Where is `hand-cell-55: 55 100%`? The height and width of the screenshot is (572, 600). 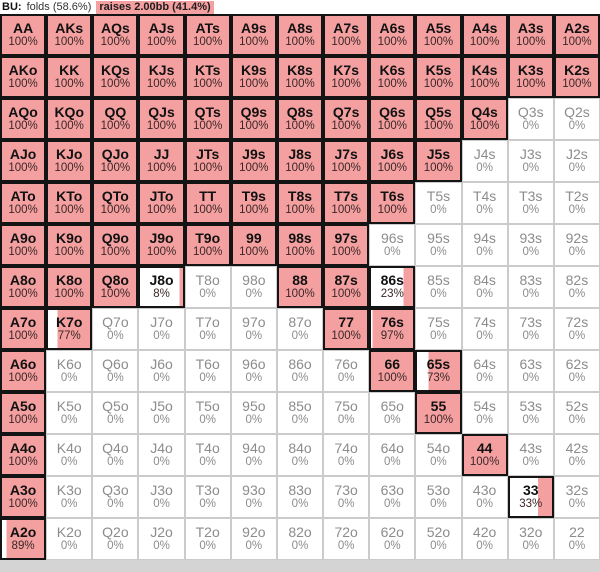
hand-cell-55: 55 100% is located at coordinates (438, 413).